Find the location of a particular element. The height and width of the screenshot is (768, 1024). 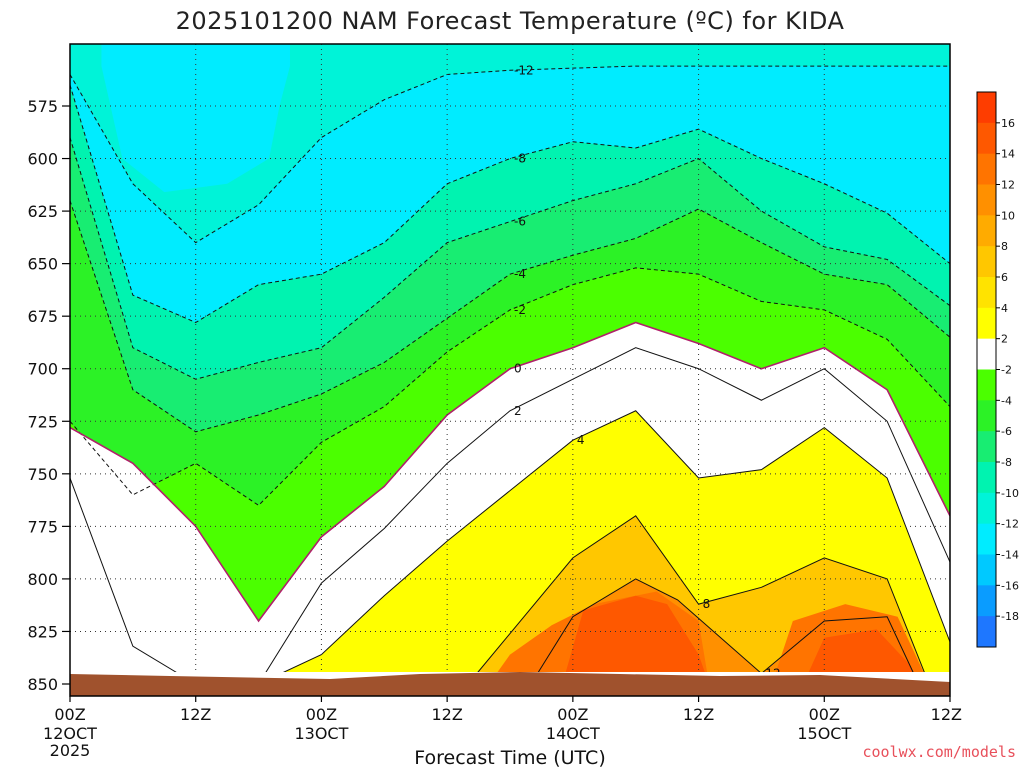

isotherm-label-8: 8 is located at coordinates (707, 604).